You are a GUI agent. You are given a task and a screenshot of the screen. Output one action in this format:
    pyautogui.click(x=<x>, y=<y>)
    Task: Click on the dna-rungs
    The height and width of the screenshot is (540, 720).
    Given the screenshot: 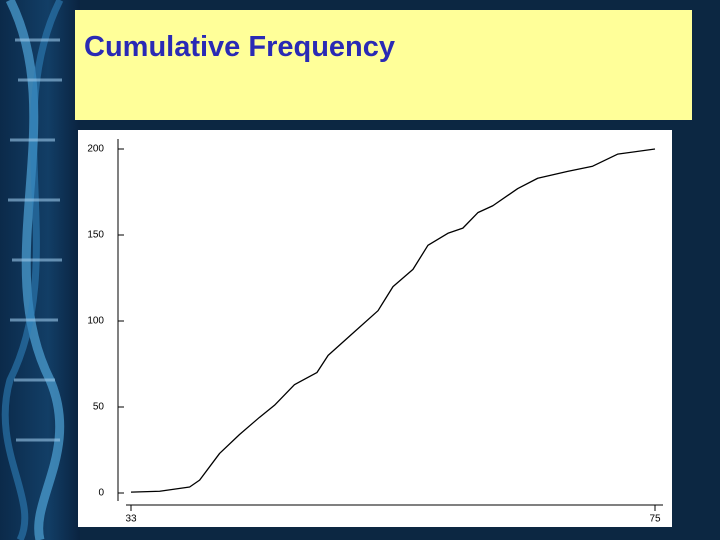 What is the action you would take?
    pyautogui.click(x=35, y=240)
    